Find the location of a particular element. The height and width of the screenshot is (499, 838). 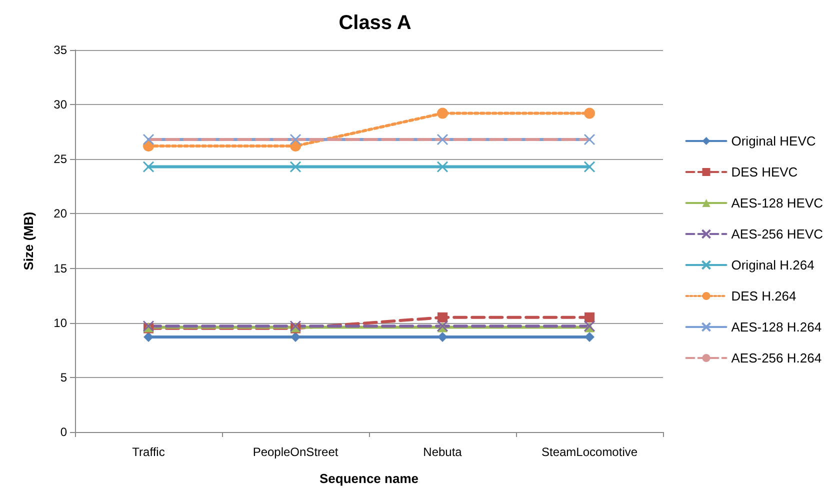

legend-label: AES-128 HEVC is located at coordinates (777, 203).